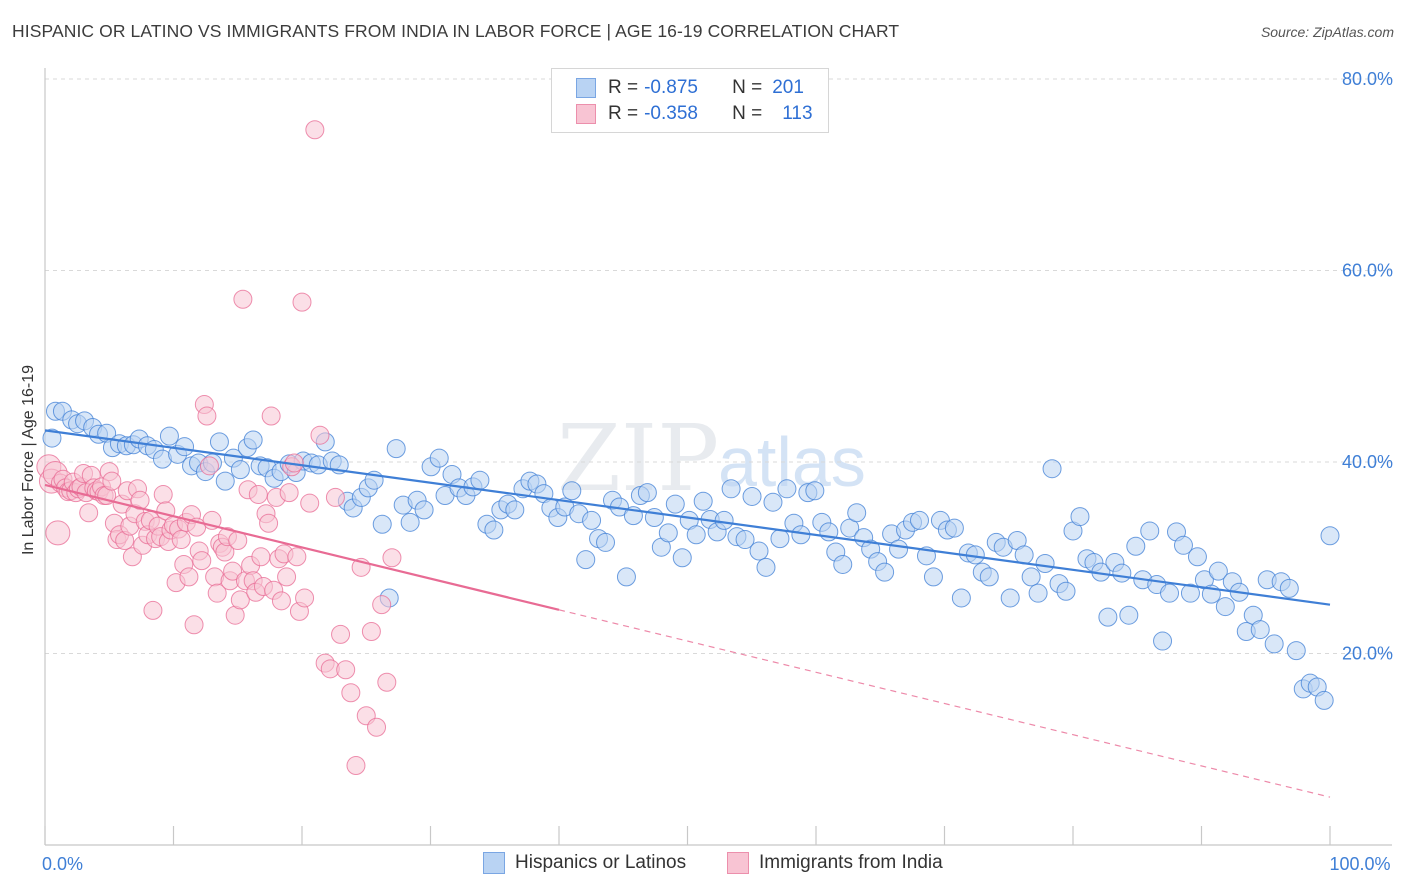 The image size is (1406, 892). I want to click on x-tick-label: 100.0%, so click(1359, 864).